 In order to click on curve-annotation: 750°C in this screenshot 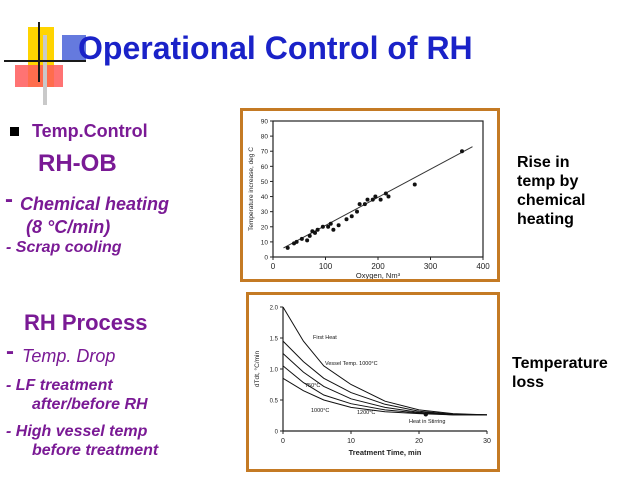, I will do `click(312, 386)`.